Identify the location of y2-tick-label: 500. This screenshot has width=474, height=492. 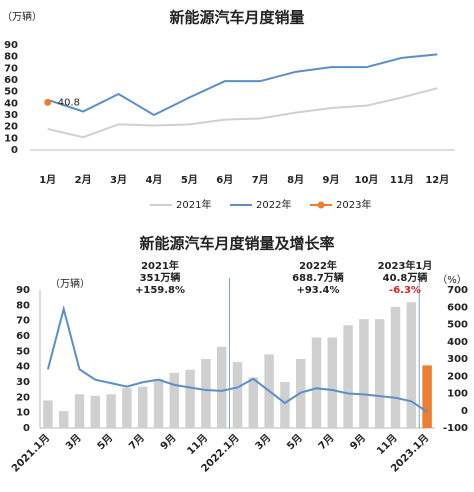
(457, 325).